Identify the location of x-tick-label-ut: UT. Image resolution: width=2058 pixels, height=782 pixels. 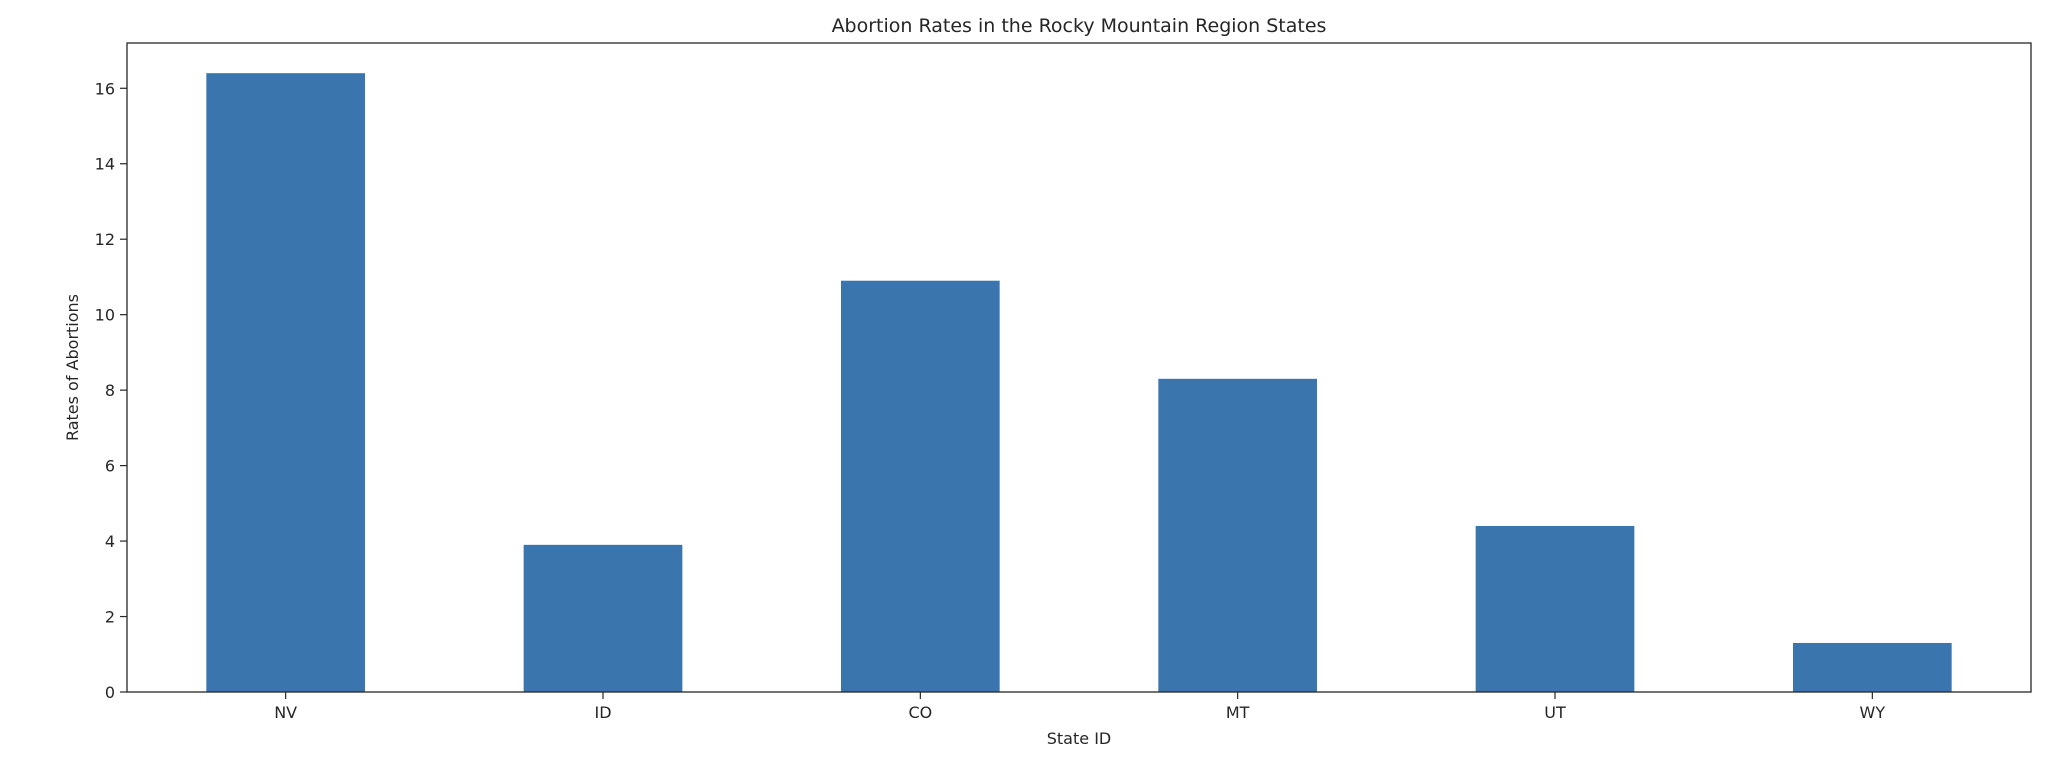
(1555, 712).